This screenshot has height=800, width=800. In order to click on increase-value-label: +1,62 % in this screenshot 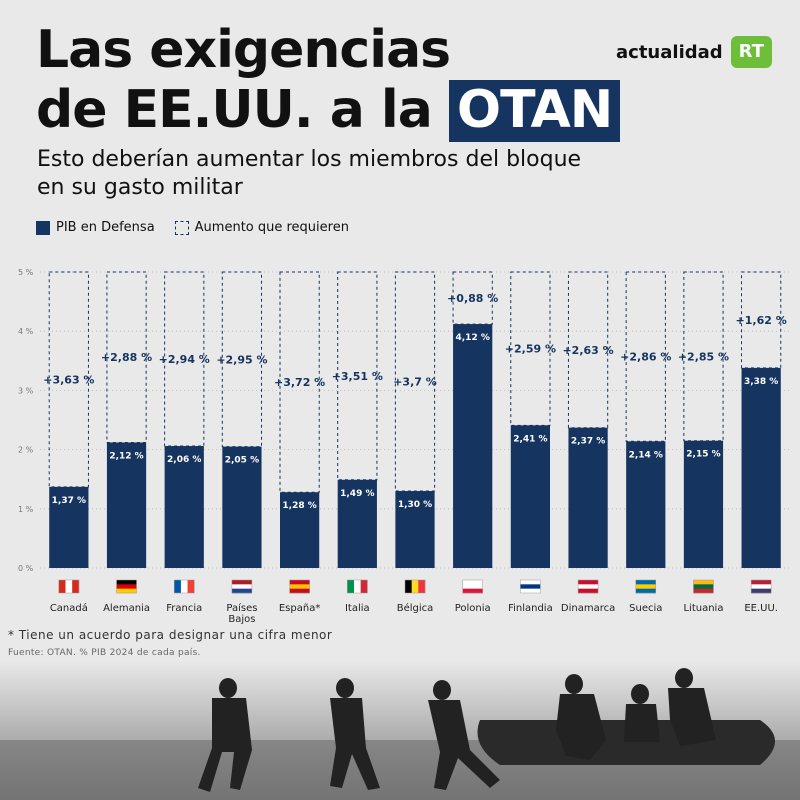, I will do `click(761, 320)`.